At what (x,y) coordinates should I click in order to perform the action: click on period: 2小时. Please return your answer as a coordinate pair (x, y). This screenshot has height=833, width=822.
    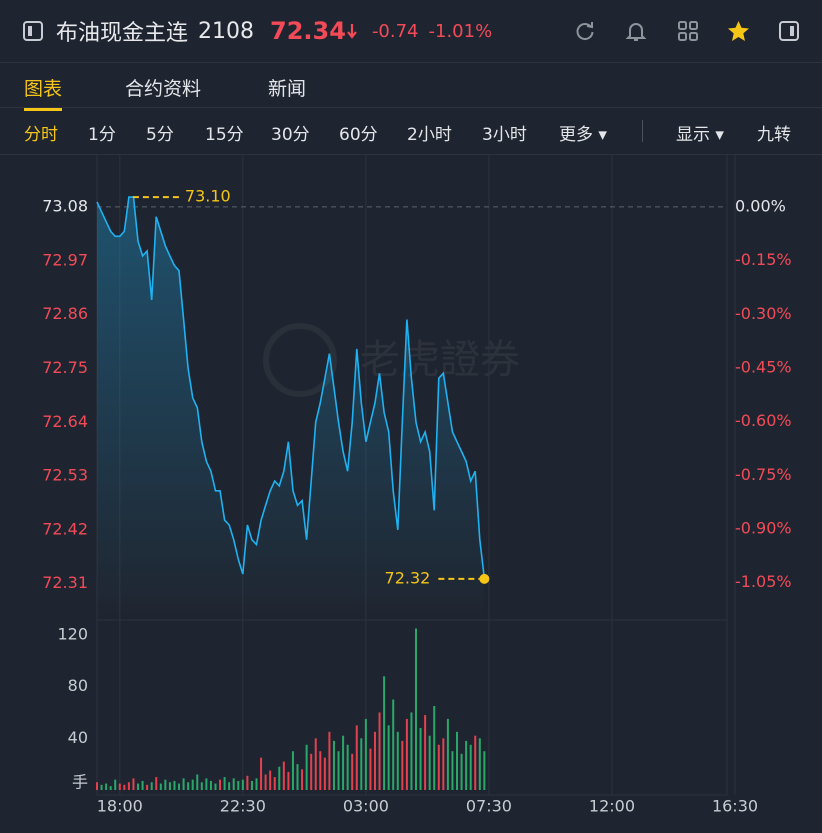
    Looking at the image, I should click on (429, 135).